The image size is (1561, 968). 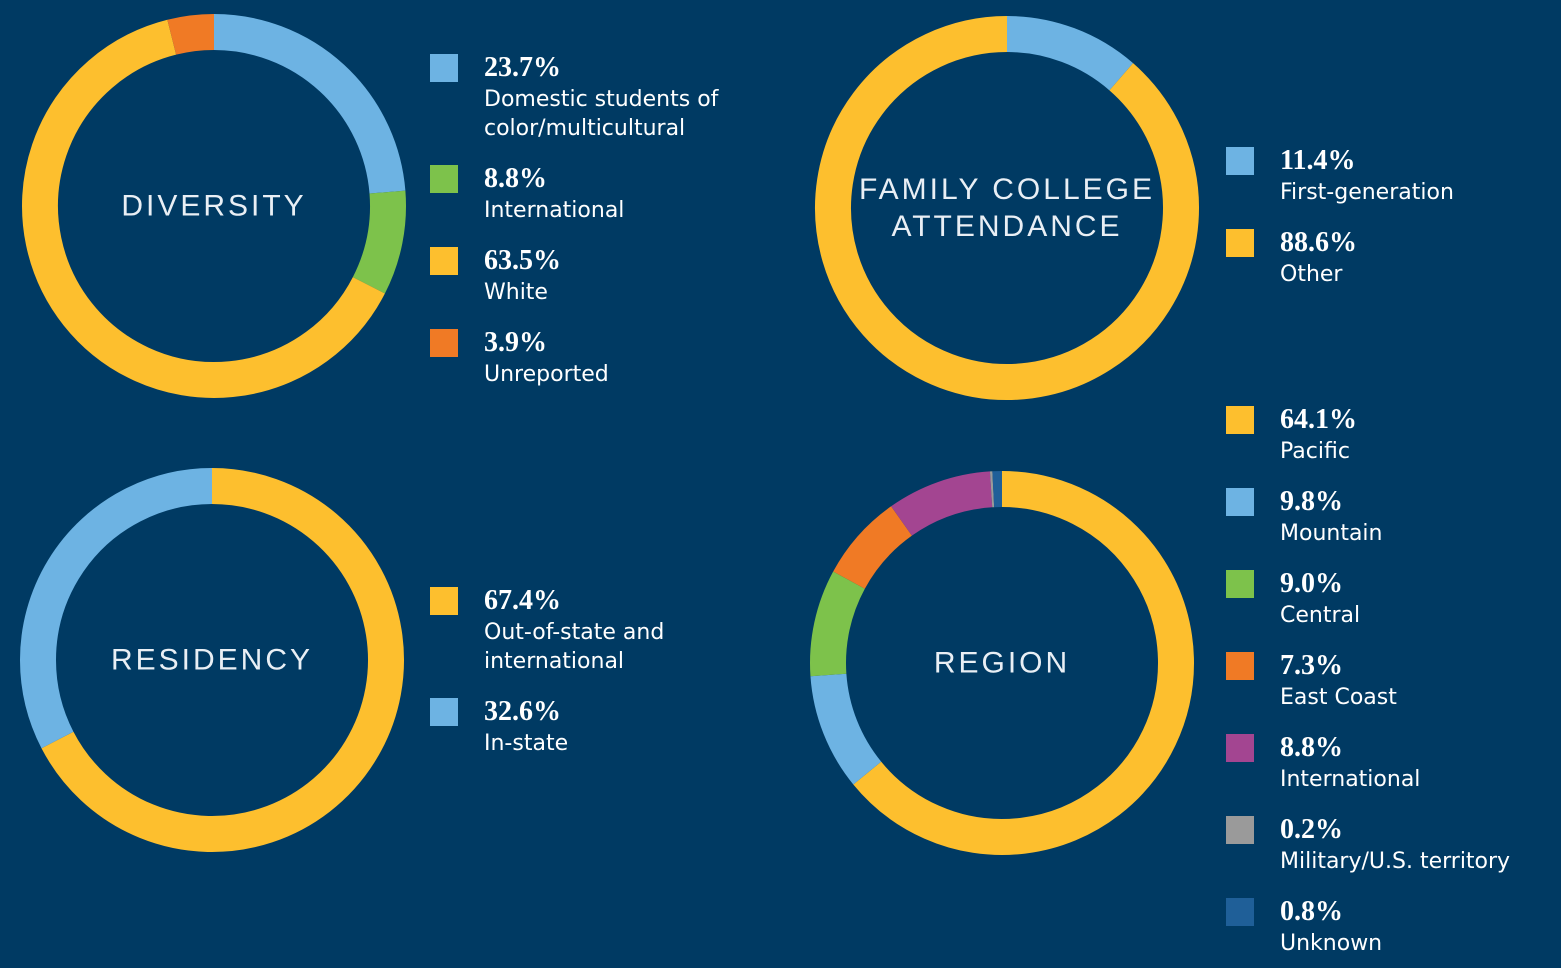 I want to click on legend-label: First-generation, so click(x=1367, y=192).